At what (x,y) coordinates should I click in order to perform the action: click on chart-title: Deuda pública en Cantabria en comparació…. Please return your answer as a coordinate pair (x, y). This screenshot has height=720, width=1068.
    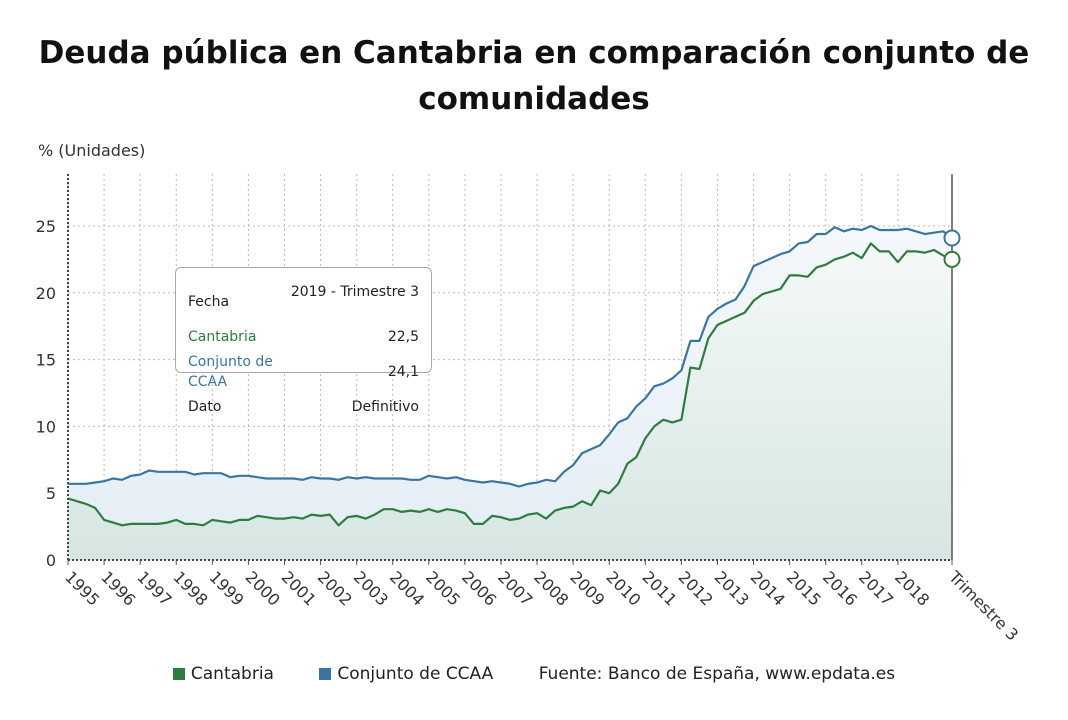
    Looking at the image, I should click on (534, 76).